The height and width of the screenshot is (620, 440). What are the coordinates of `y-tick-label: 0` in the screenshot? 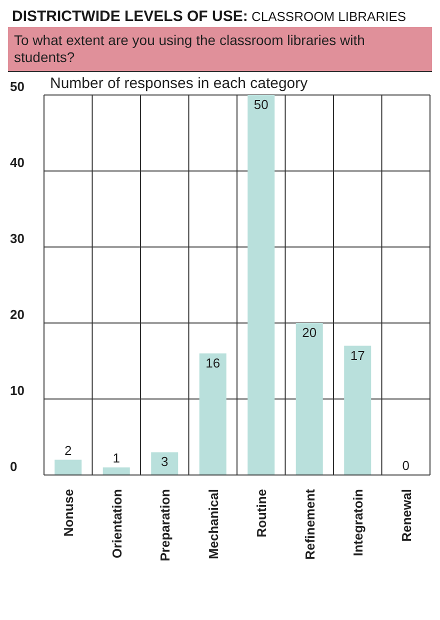 It's located at (14, 466).